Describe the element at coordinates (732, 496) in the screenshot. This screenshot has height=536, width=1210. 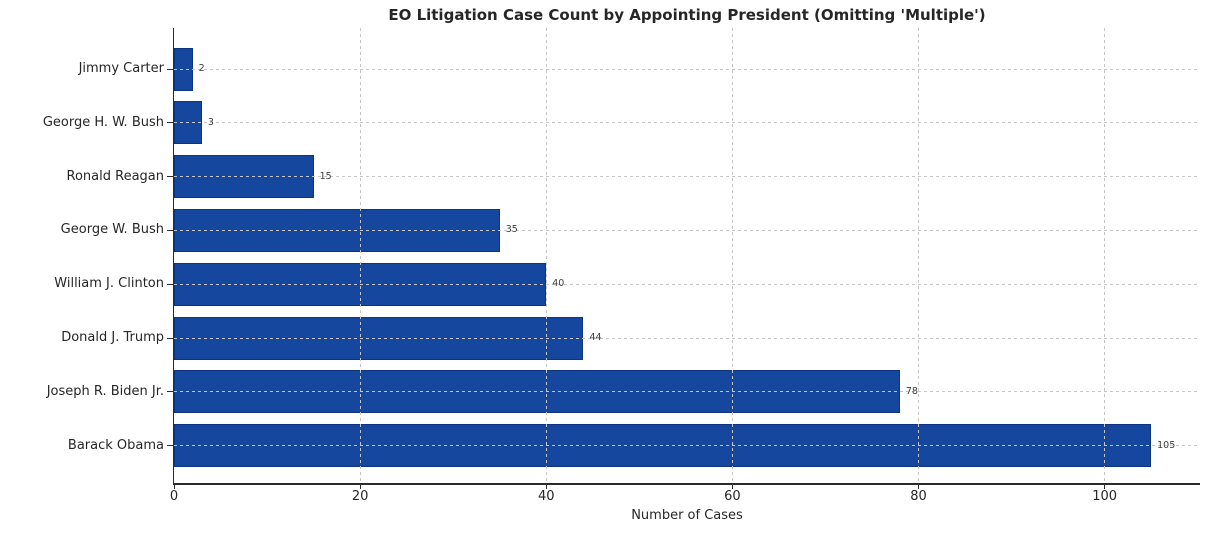
I see `x-tick-label: 60` at that location.